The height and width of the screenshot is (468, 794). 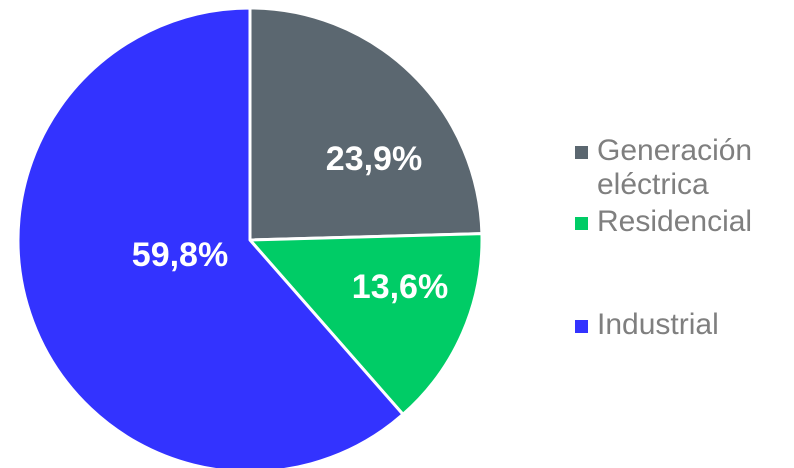 I want to click on legend-label-industrial: Industrial, so click(x=658, y=324).